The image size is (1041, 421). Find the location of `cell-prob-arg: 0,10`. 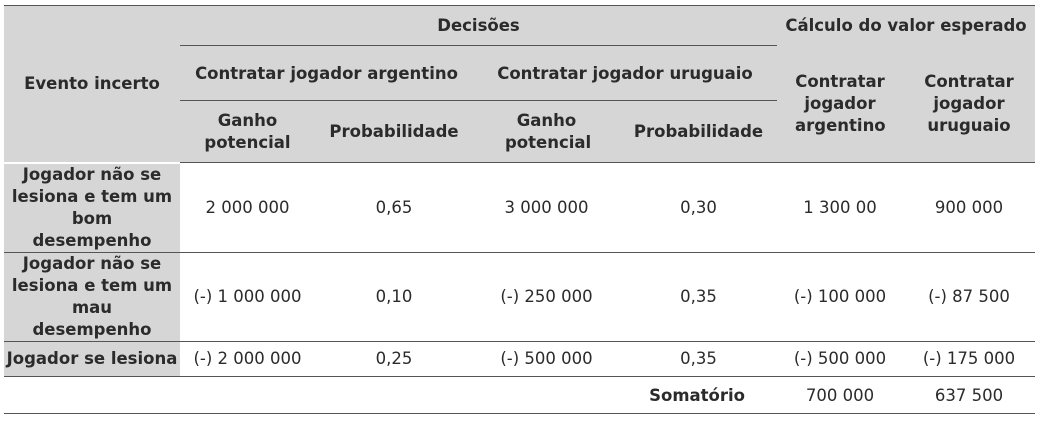

cell-prob-arg: 0,10 is located at coordinates (394, 297).